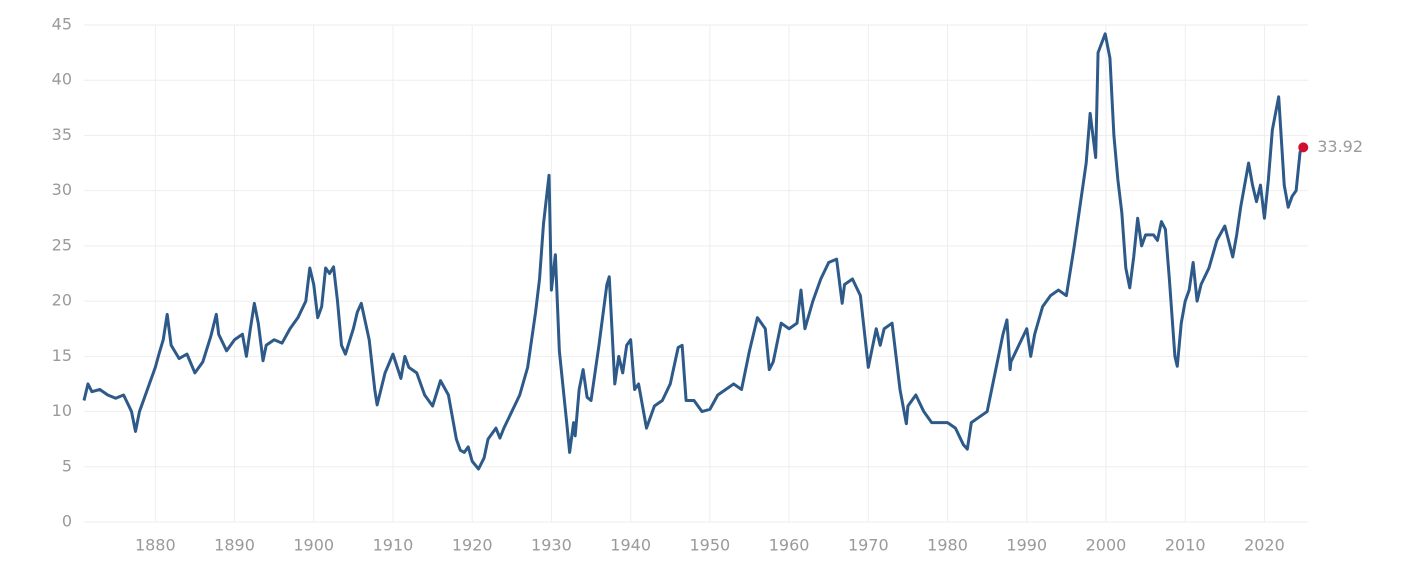  I want to click on x-tick-label: 1880, so click(155, 545).